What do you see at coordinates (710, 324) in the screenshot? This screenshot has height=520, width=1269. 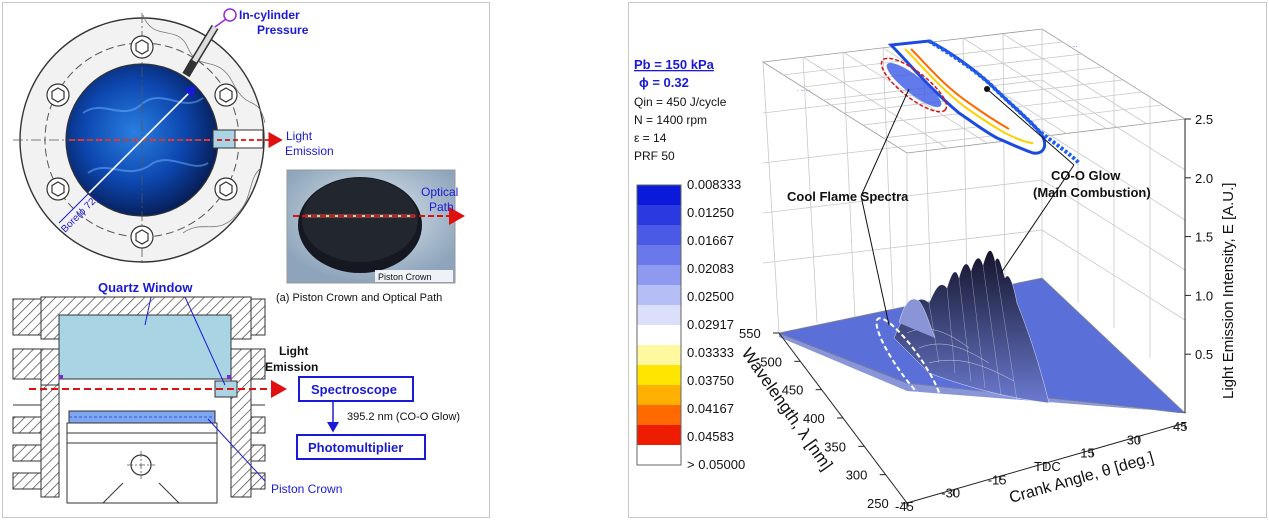 I see `legend-label-5: 0.02917` at bounding box center [710, 324].